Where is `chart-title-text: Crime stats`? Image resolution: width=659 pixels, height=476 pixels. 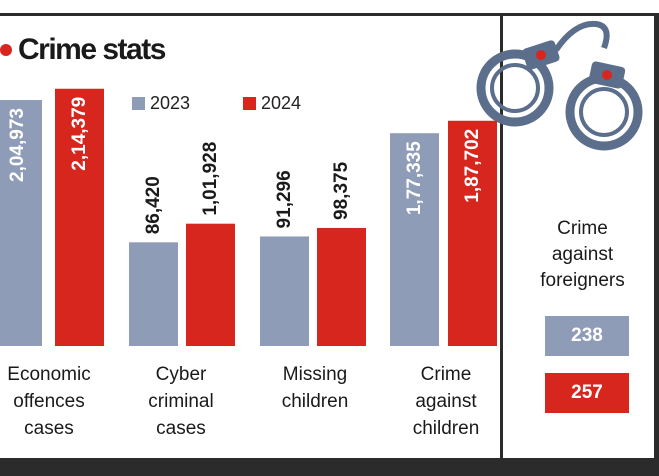 chart-title-text: Crime stats is located at coordinates (92, 49).